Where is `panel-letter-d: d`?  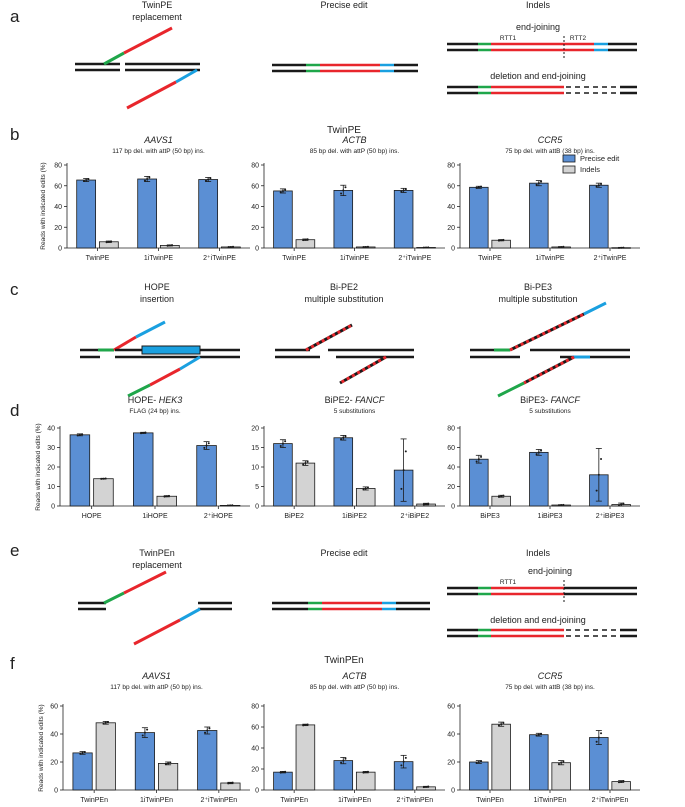 panel-letter-d: d is located at coordinates (14, 410).